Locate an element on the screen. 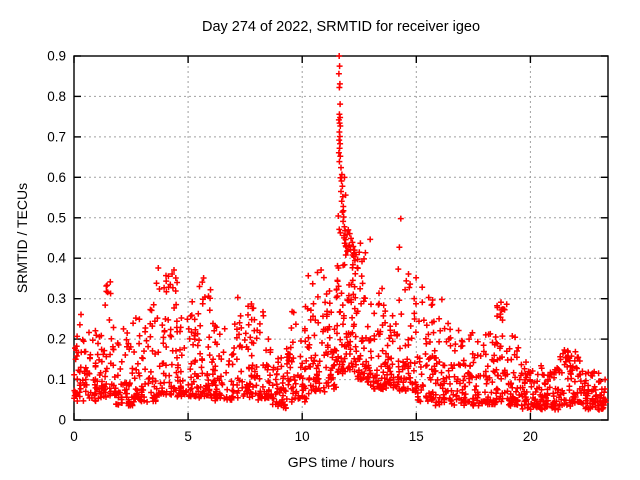 The width and height of the screenshot is (640, 480). x-axis-label: GPS time / hours is located at coordinates (341, 462).